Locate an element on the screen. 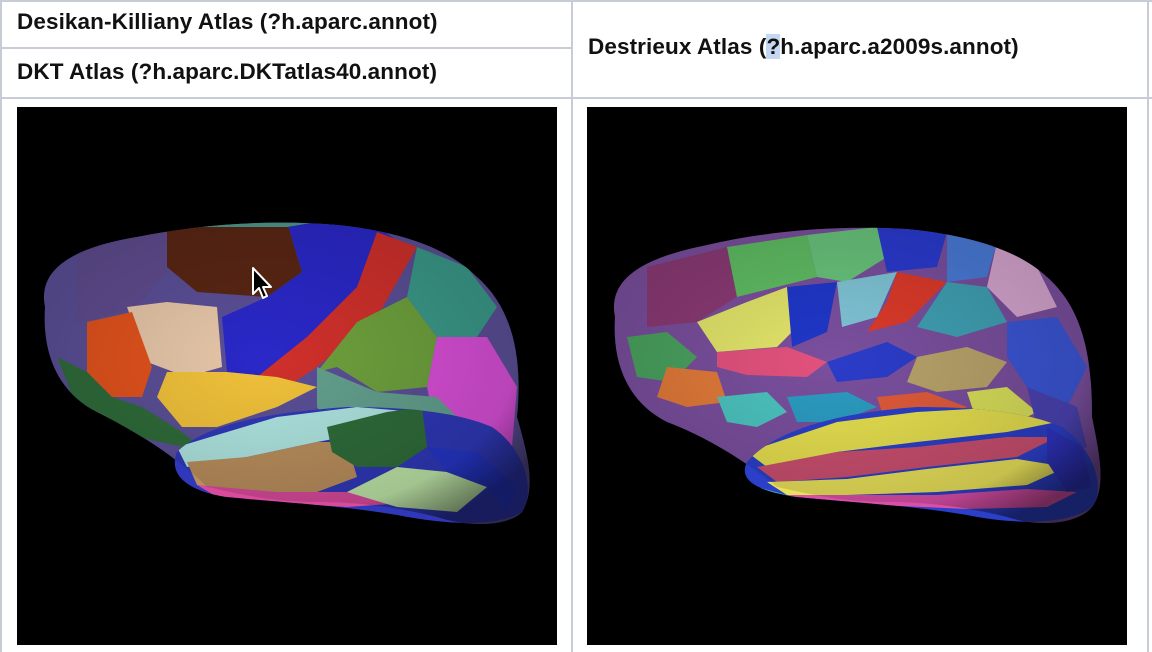  header-desikan-killiany: Desikan-Killiany Atlas (?h.aparc.annot) is located at coordinates (227, 21).